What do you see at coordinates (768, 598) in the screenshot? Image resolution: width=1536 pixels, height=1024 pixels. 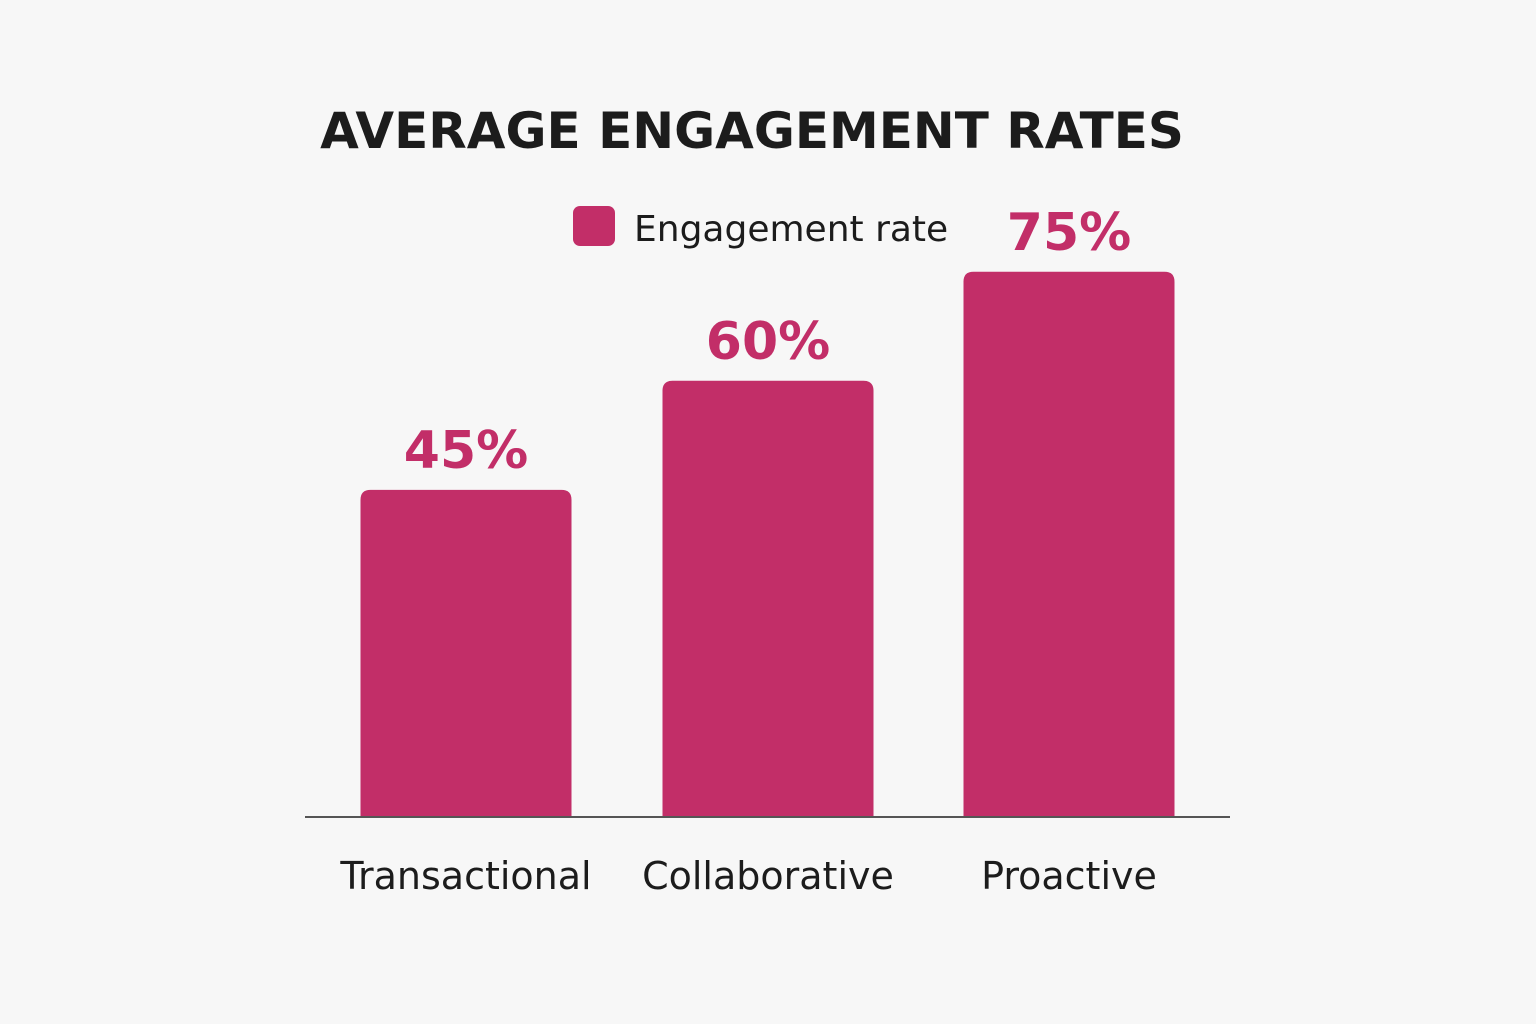 I see `bar-collaborative` at bounding box center [768, 598].